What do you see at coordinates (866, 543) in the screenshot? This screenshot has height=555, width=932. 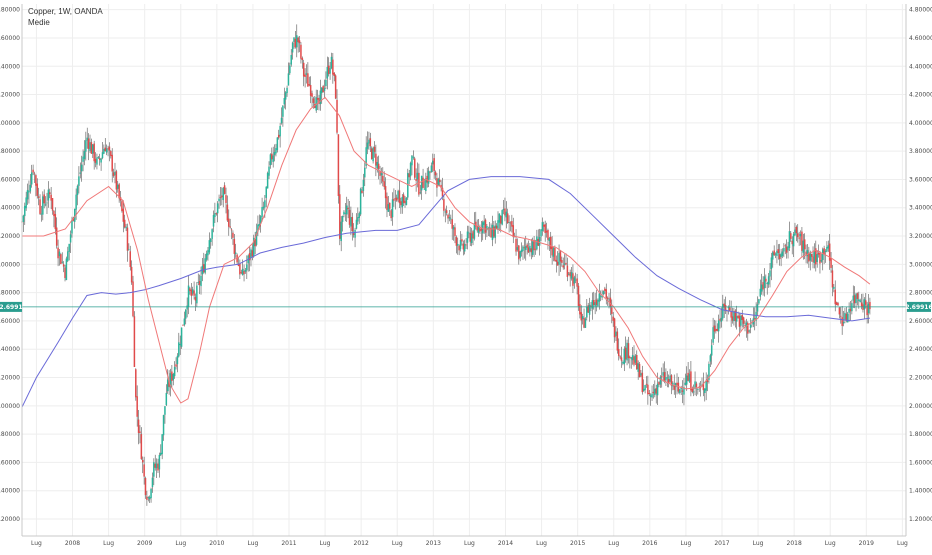 I see `x-tick-label: 2019` at bounding box center [866, 543].